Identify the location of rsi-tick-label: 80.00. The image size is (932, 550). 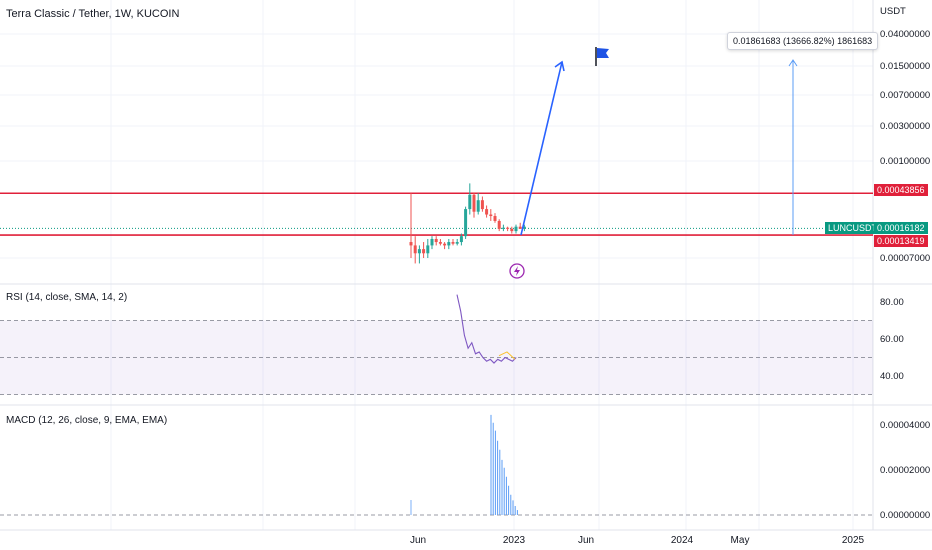
(892, 302).